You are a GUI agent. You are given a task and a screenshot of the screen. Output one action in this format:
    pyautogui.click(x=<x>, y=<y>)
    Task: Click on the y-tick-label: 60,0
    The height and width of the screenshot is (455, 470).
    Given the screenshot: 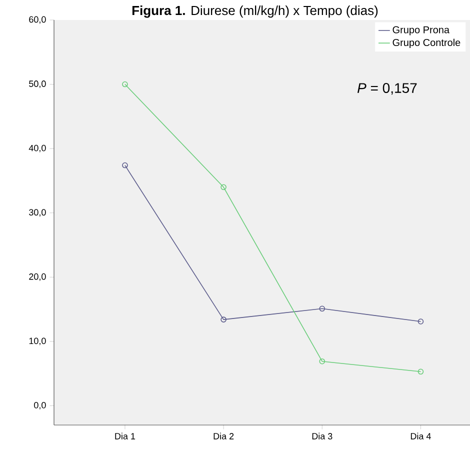 What is the action you would take?
    pyautogui.click(x=37, y=20)
    